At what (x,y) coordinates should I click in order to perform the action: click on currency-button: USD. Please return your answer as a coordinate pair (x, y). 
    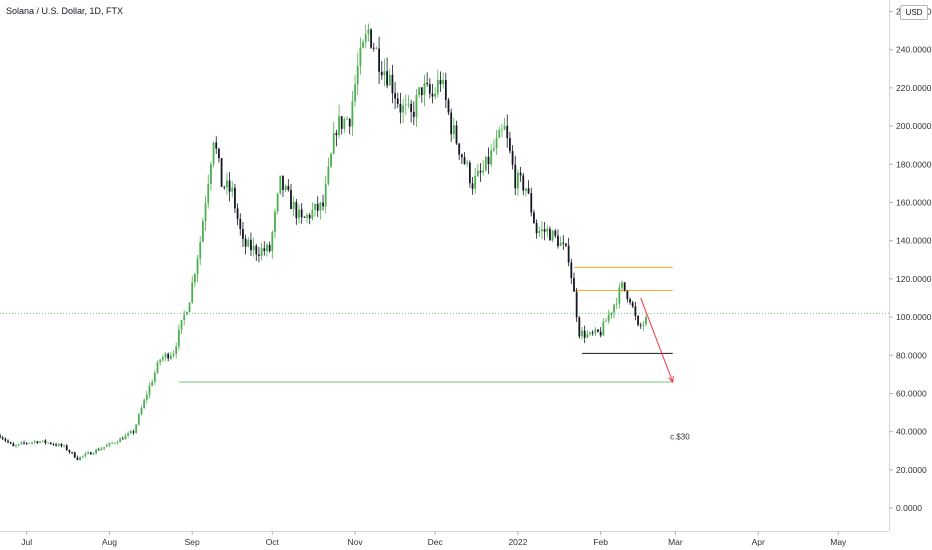
    Looking at the image, I should click on (914, 12).